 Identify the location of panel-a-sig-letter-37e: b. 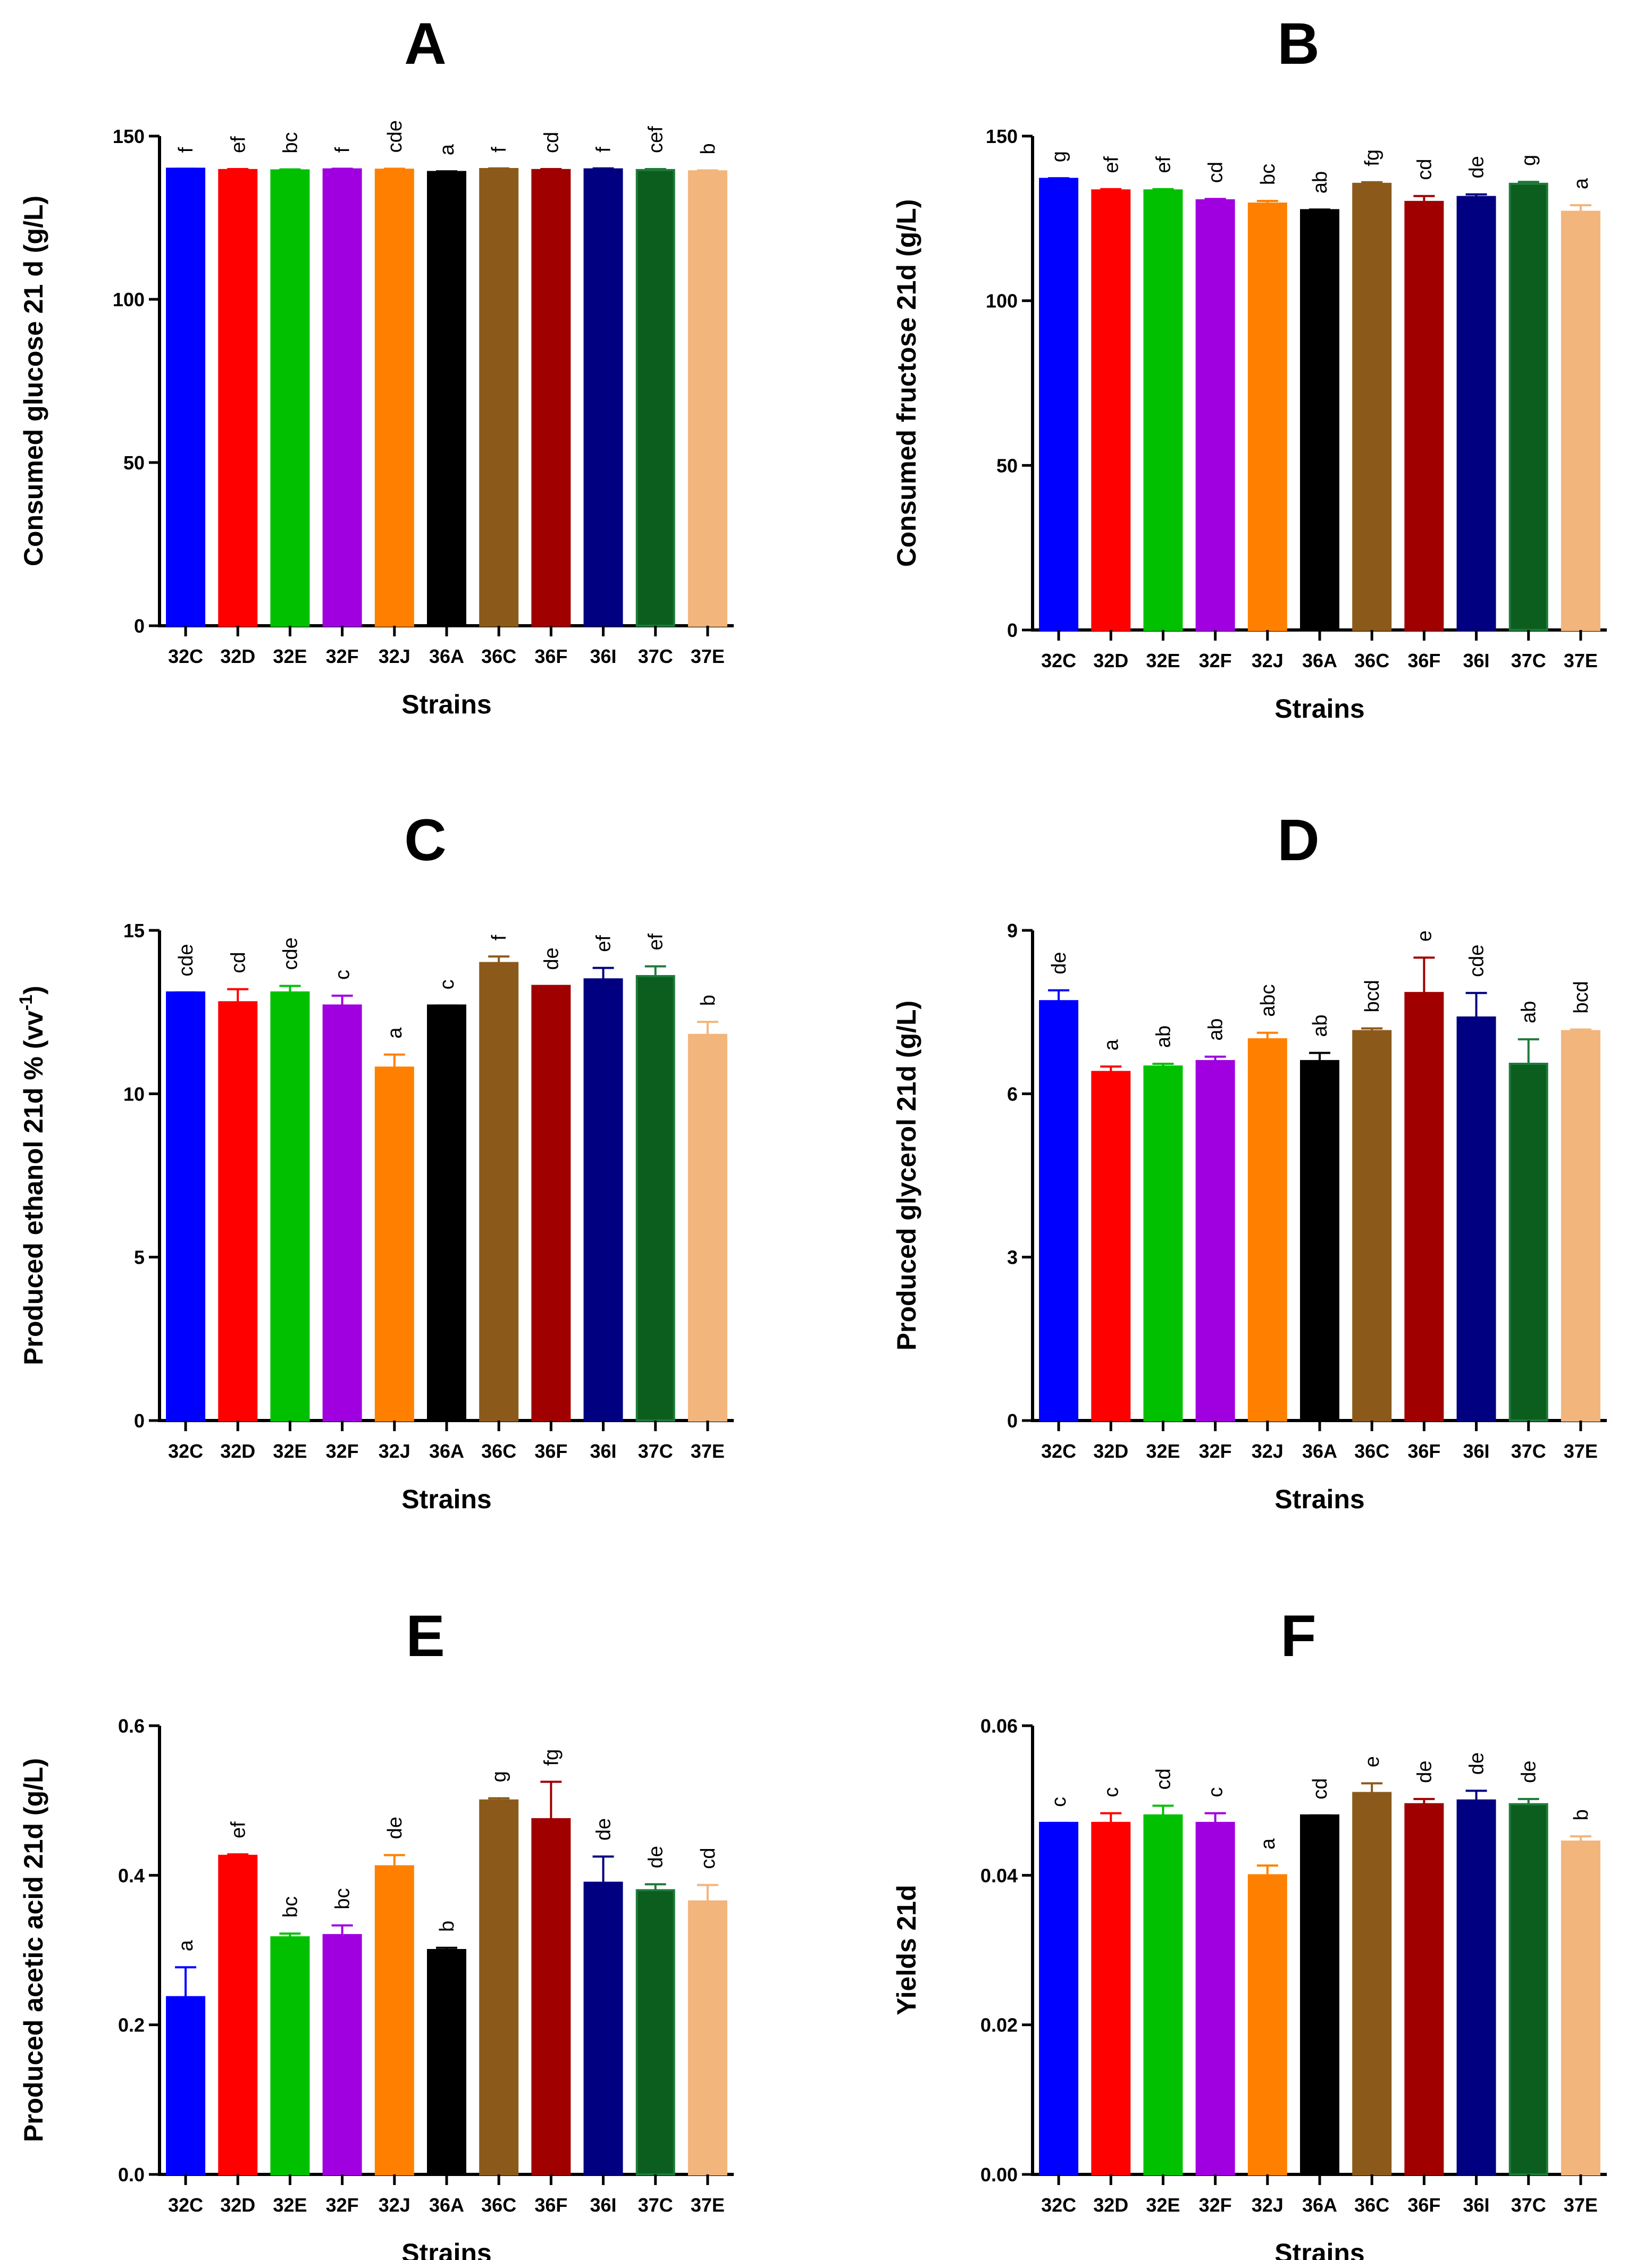
(708, 148).